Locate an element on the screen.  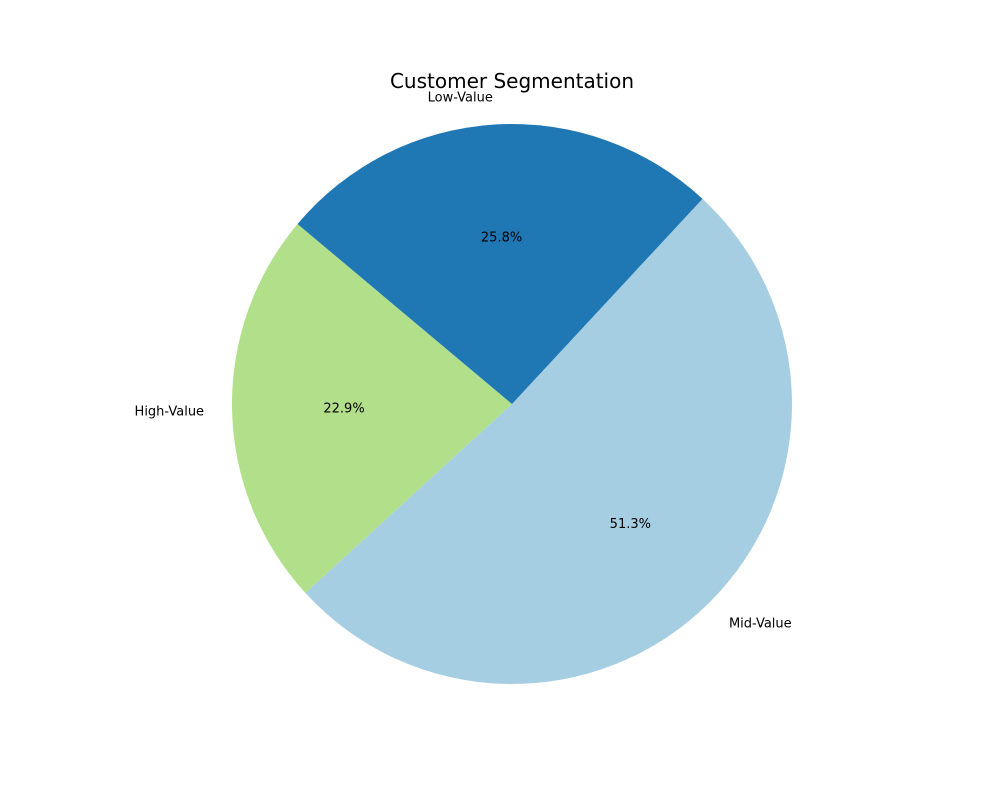
pie-category-label: Mid-Value is located at coordinates (760, 624).